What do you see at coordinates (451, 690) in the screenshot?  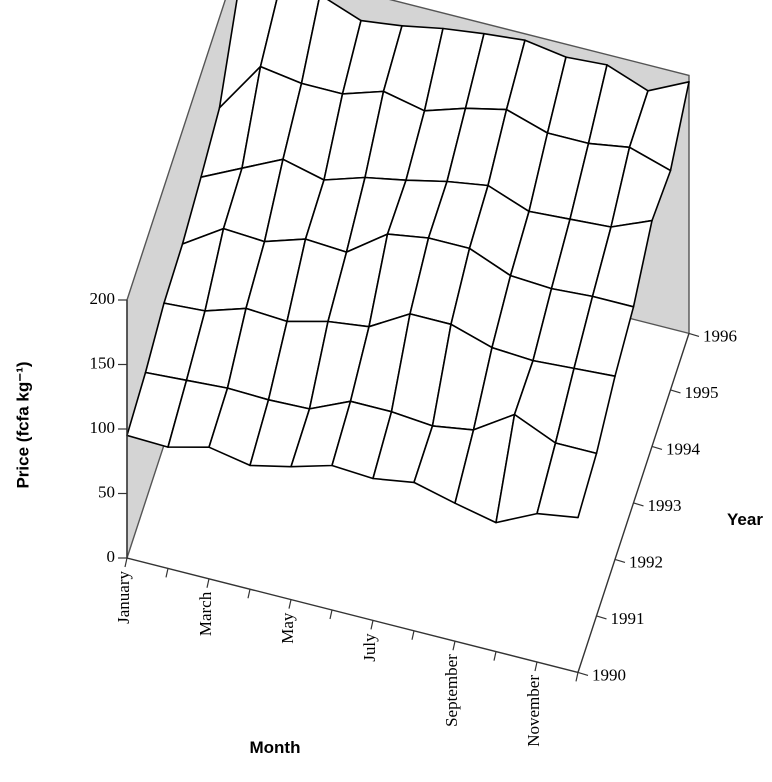 I see `month-tick-label: September` at bounding box center [451, 690].